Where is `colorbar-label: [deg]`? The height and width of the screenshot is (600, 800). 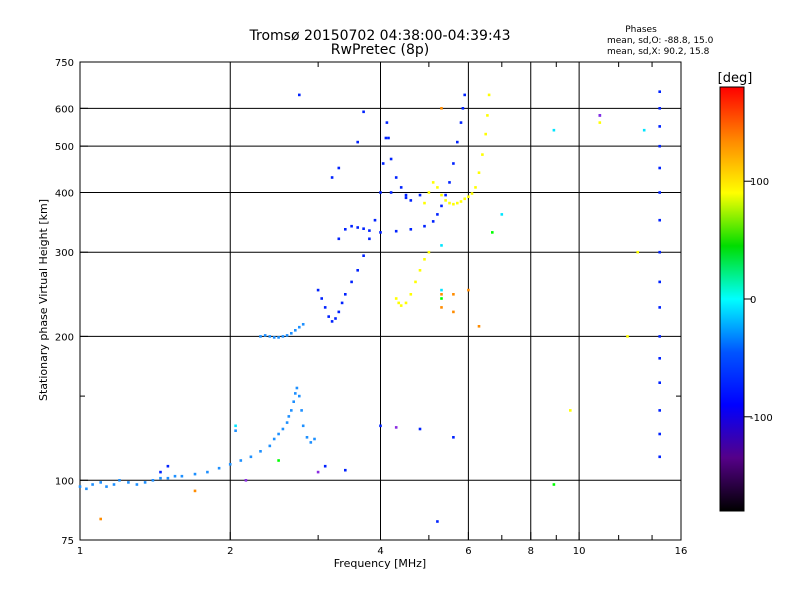 colorbar-label: [deg] is located at coordinates (735, 78).